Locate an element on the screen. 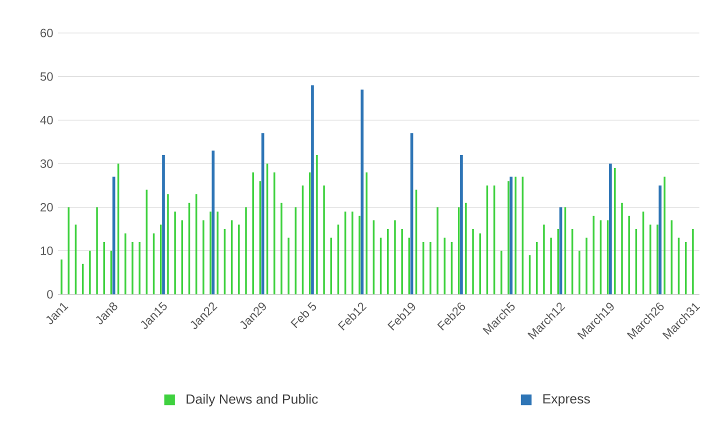 The width and height of the screenshot is (726, 445). legend-label: Express is located at coordinates (566, 400).